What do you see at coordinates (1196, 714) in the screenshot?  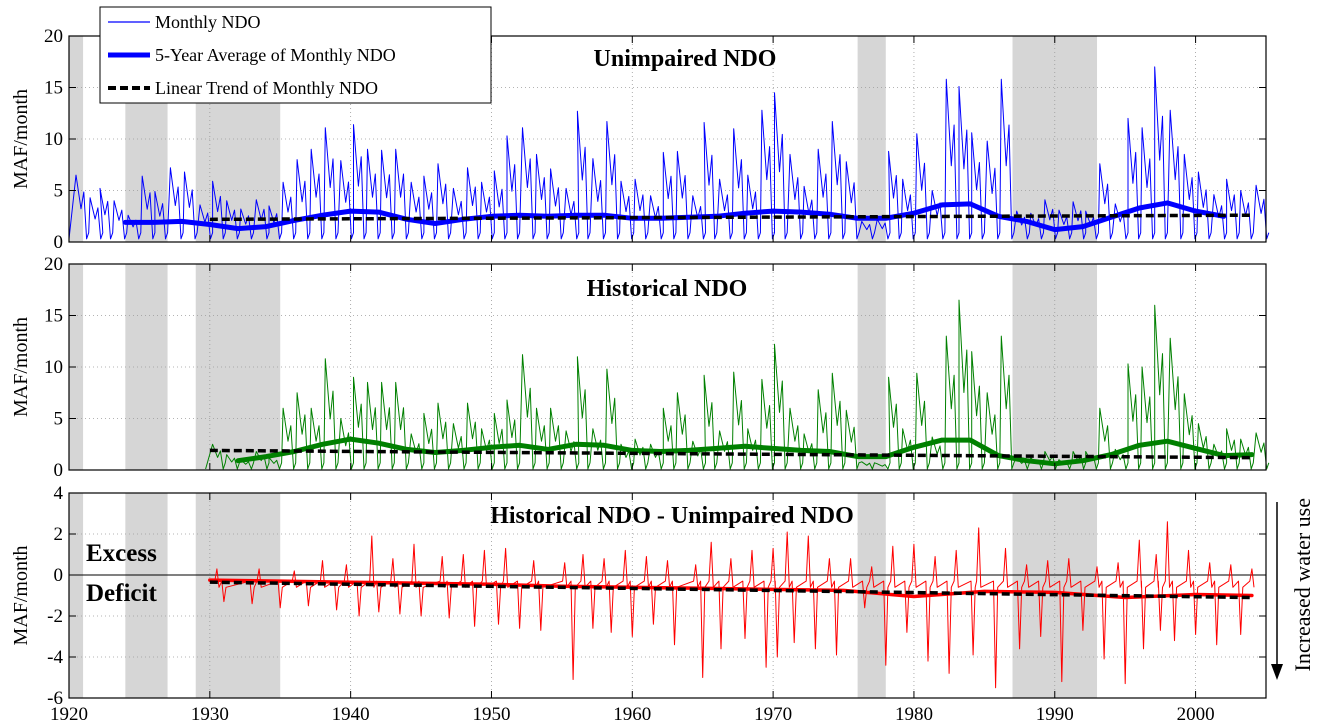 I see `x-tick-label: 2000` at bounding box center [1196, 714].